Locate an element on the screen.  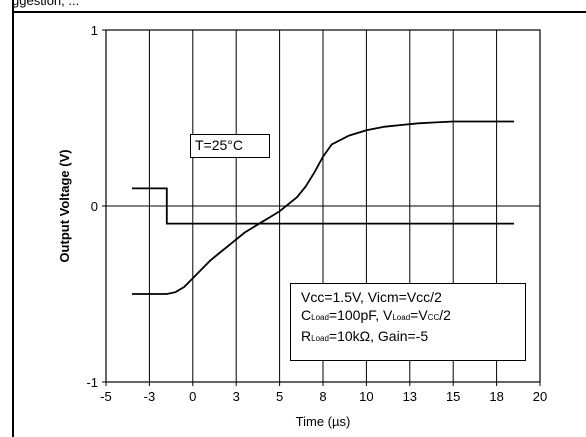
x-axis-label: Time (µs) is located at coordinates (323, 421).